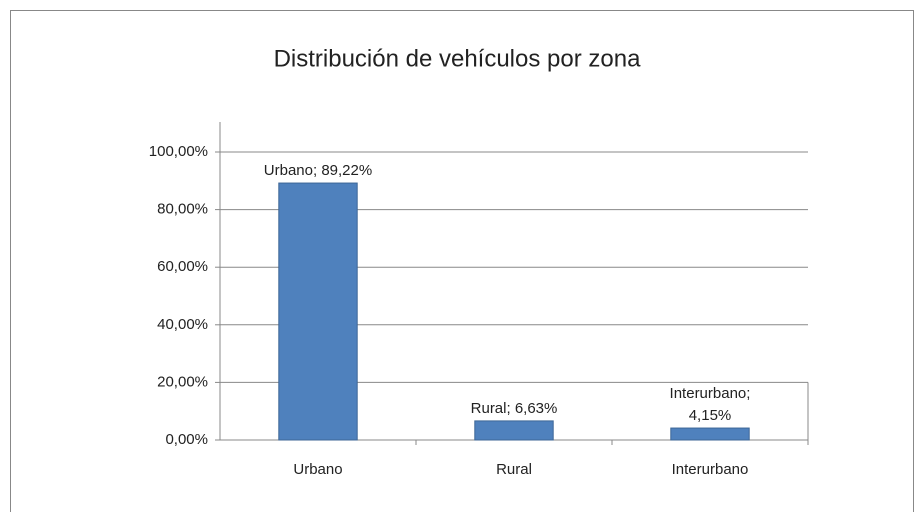 The height and width of the screenshot is (512, 914). Describe the element at coordinates (178, 151) in the screenshot. I see `y-tick-label: 100,00%` at that location.